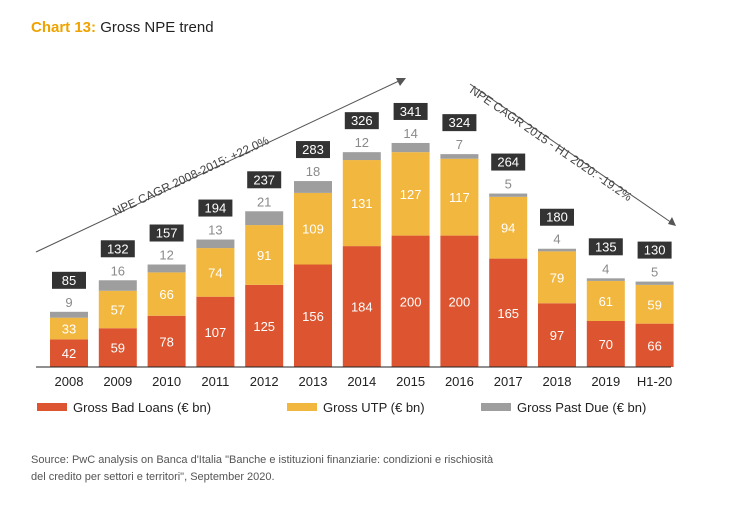 This screenshot has width=729, height=522. Describe the element at coordinates (264, 381) in the screenshot. I see `x-tick-label: 2012` at that location.